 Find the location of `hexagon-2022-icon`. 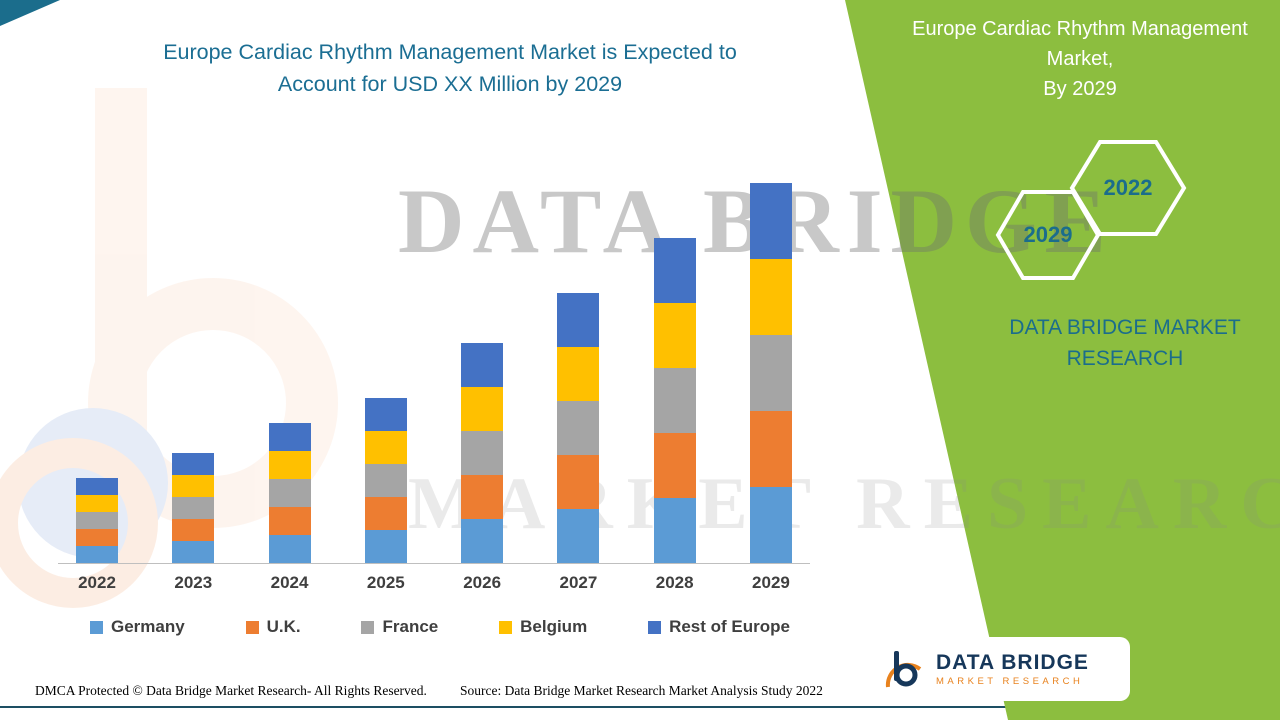

hexagon-2022-icon is located at coordinates (1128, 188).